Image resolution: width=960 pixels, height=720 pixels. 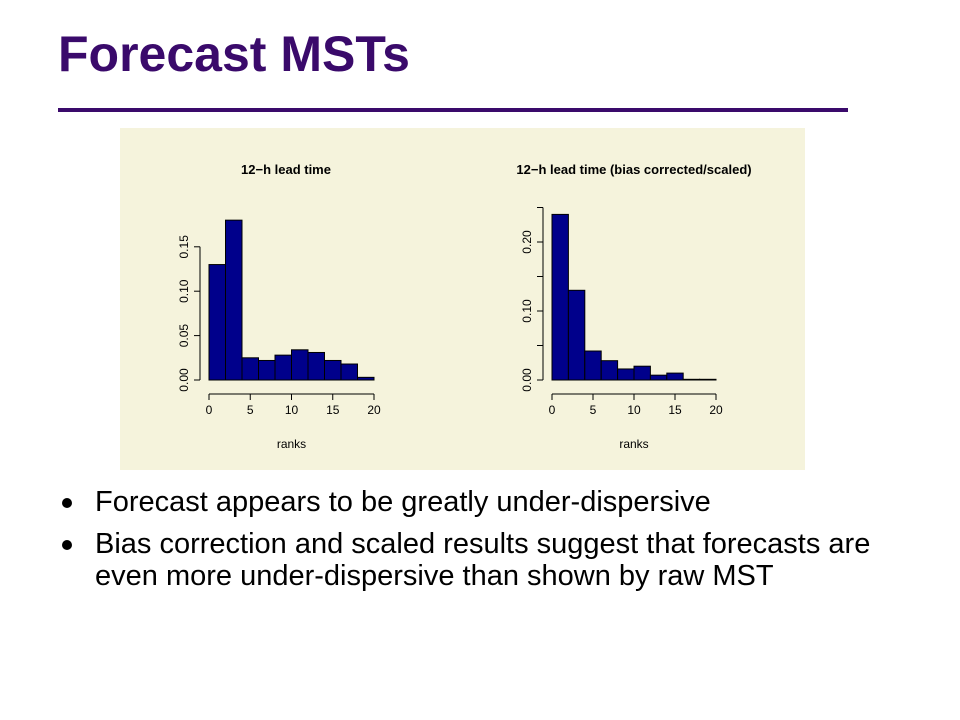 I want to click on chart-title: 12−h lead time, so click(x=286, y=169).